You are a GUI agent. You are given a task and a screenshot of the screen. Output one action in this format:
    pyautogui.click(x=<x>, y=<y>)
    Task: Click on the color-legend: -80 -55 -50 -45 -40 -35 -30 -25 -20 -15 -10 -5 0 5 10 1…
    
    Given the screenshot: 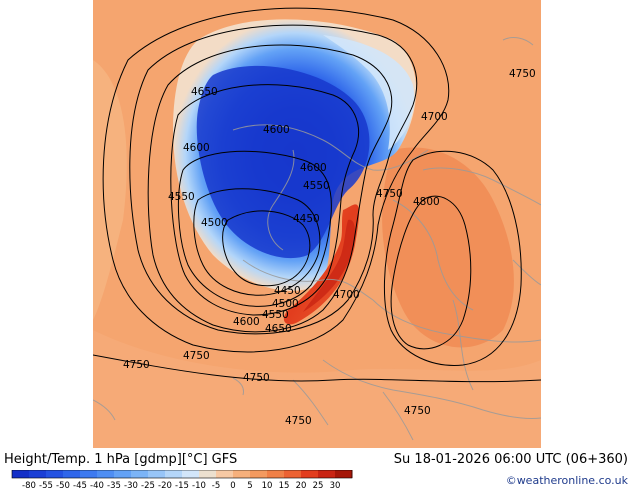 What is the action you would take?
    pyautogui.click(x=182, y=480)
    